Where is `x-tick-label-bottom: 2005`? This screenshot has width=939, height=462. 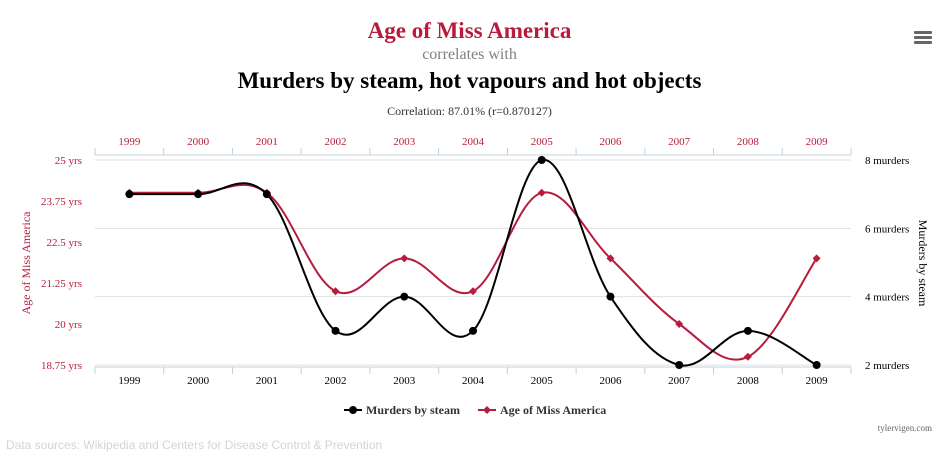
x-tick-label-bottom: 2005 is located at coordinates (542, 381).